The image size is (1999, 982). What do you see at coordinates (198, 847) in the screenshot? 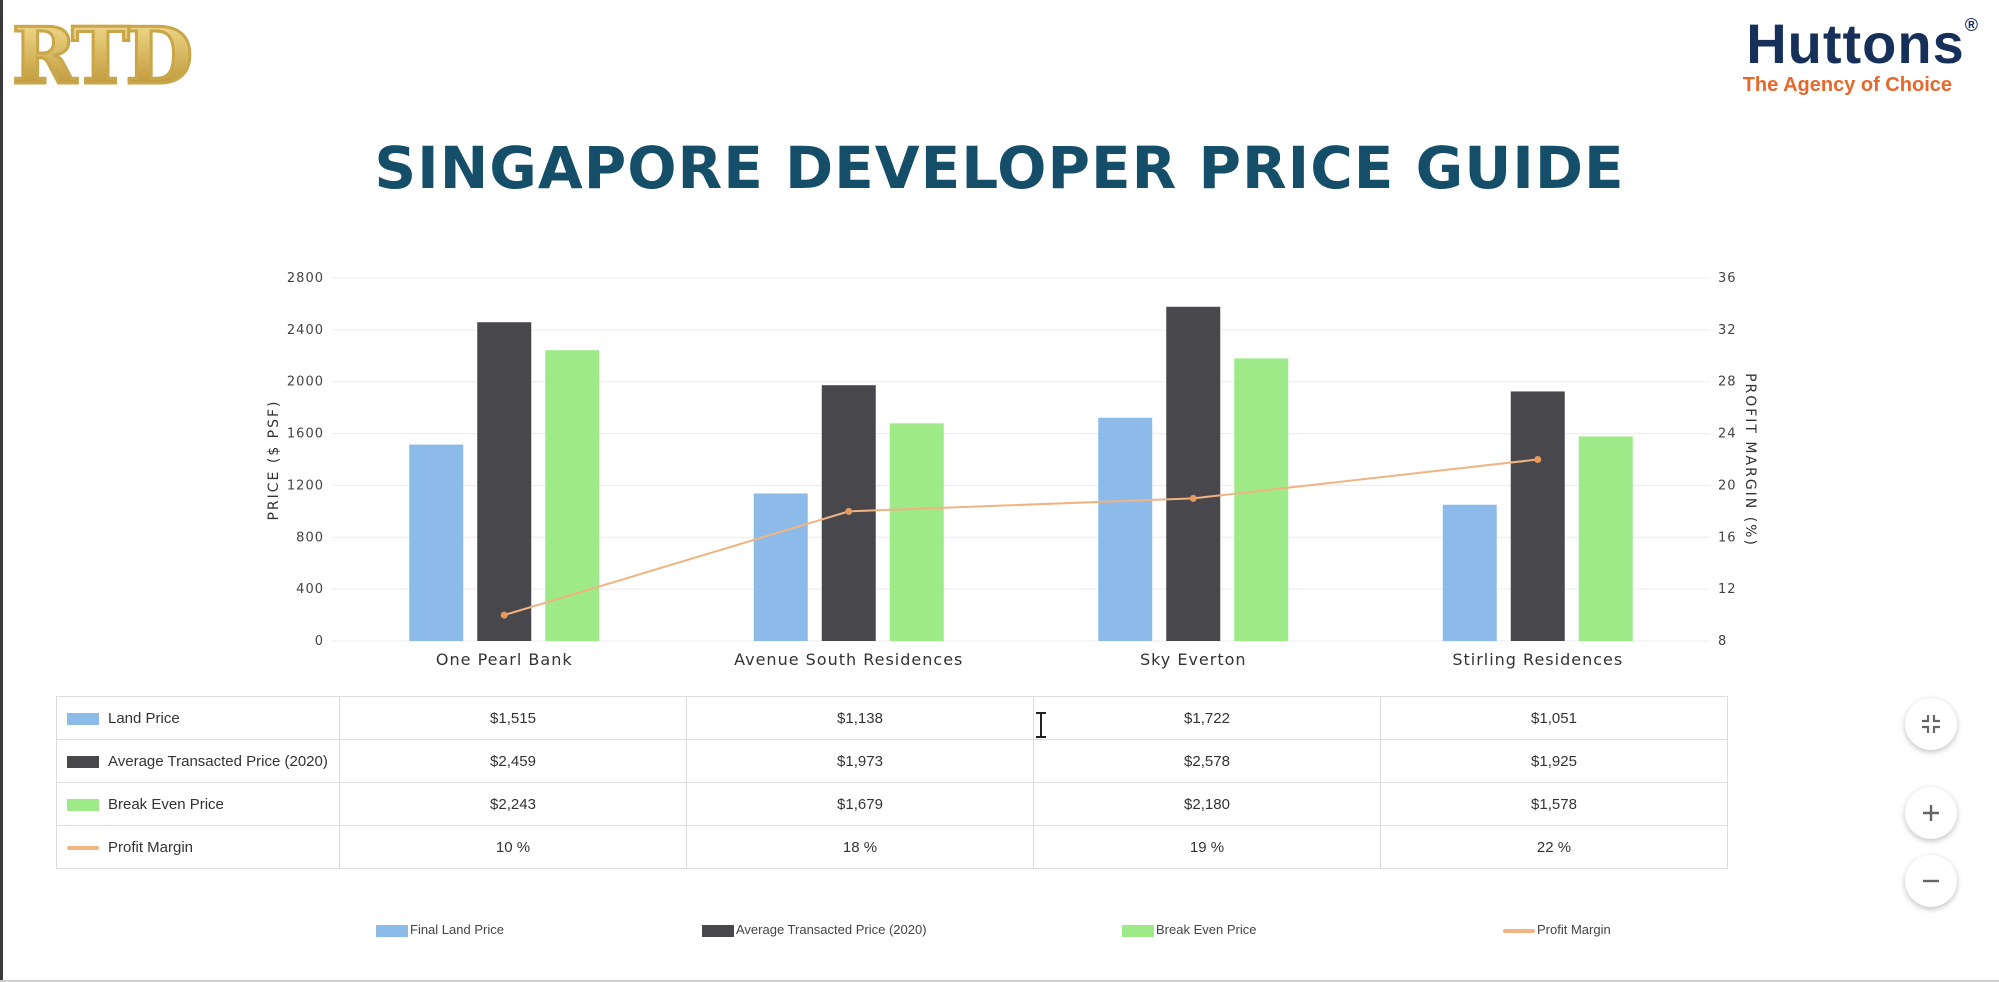
I see `row-header: Profit Margin` at bounding box center [198, 847].